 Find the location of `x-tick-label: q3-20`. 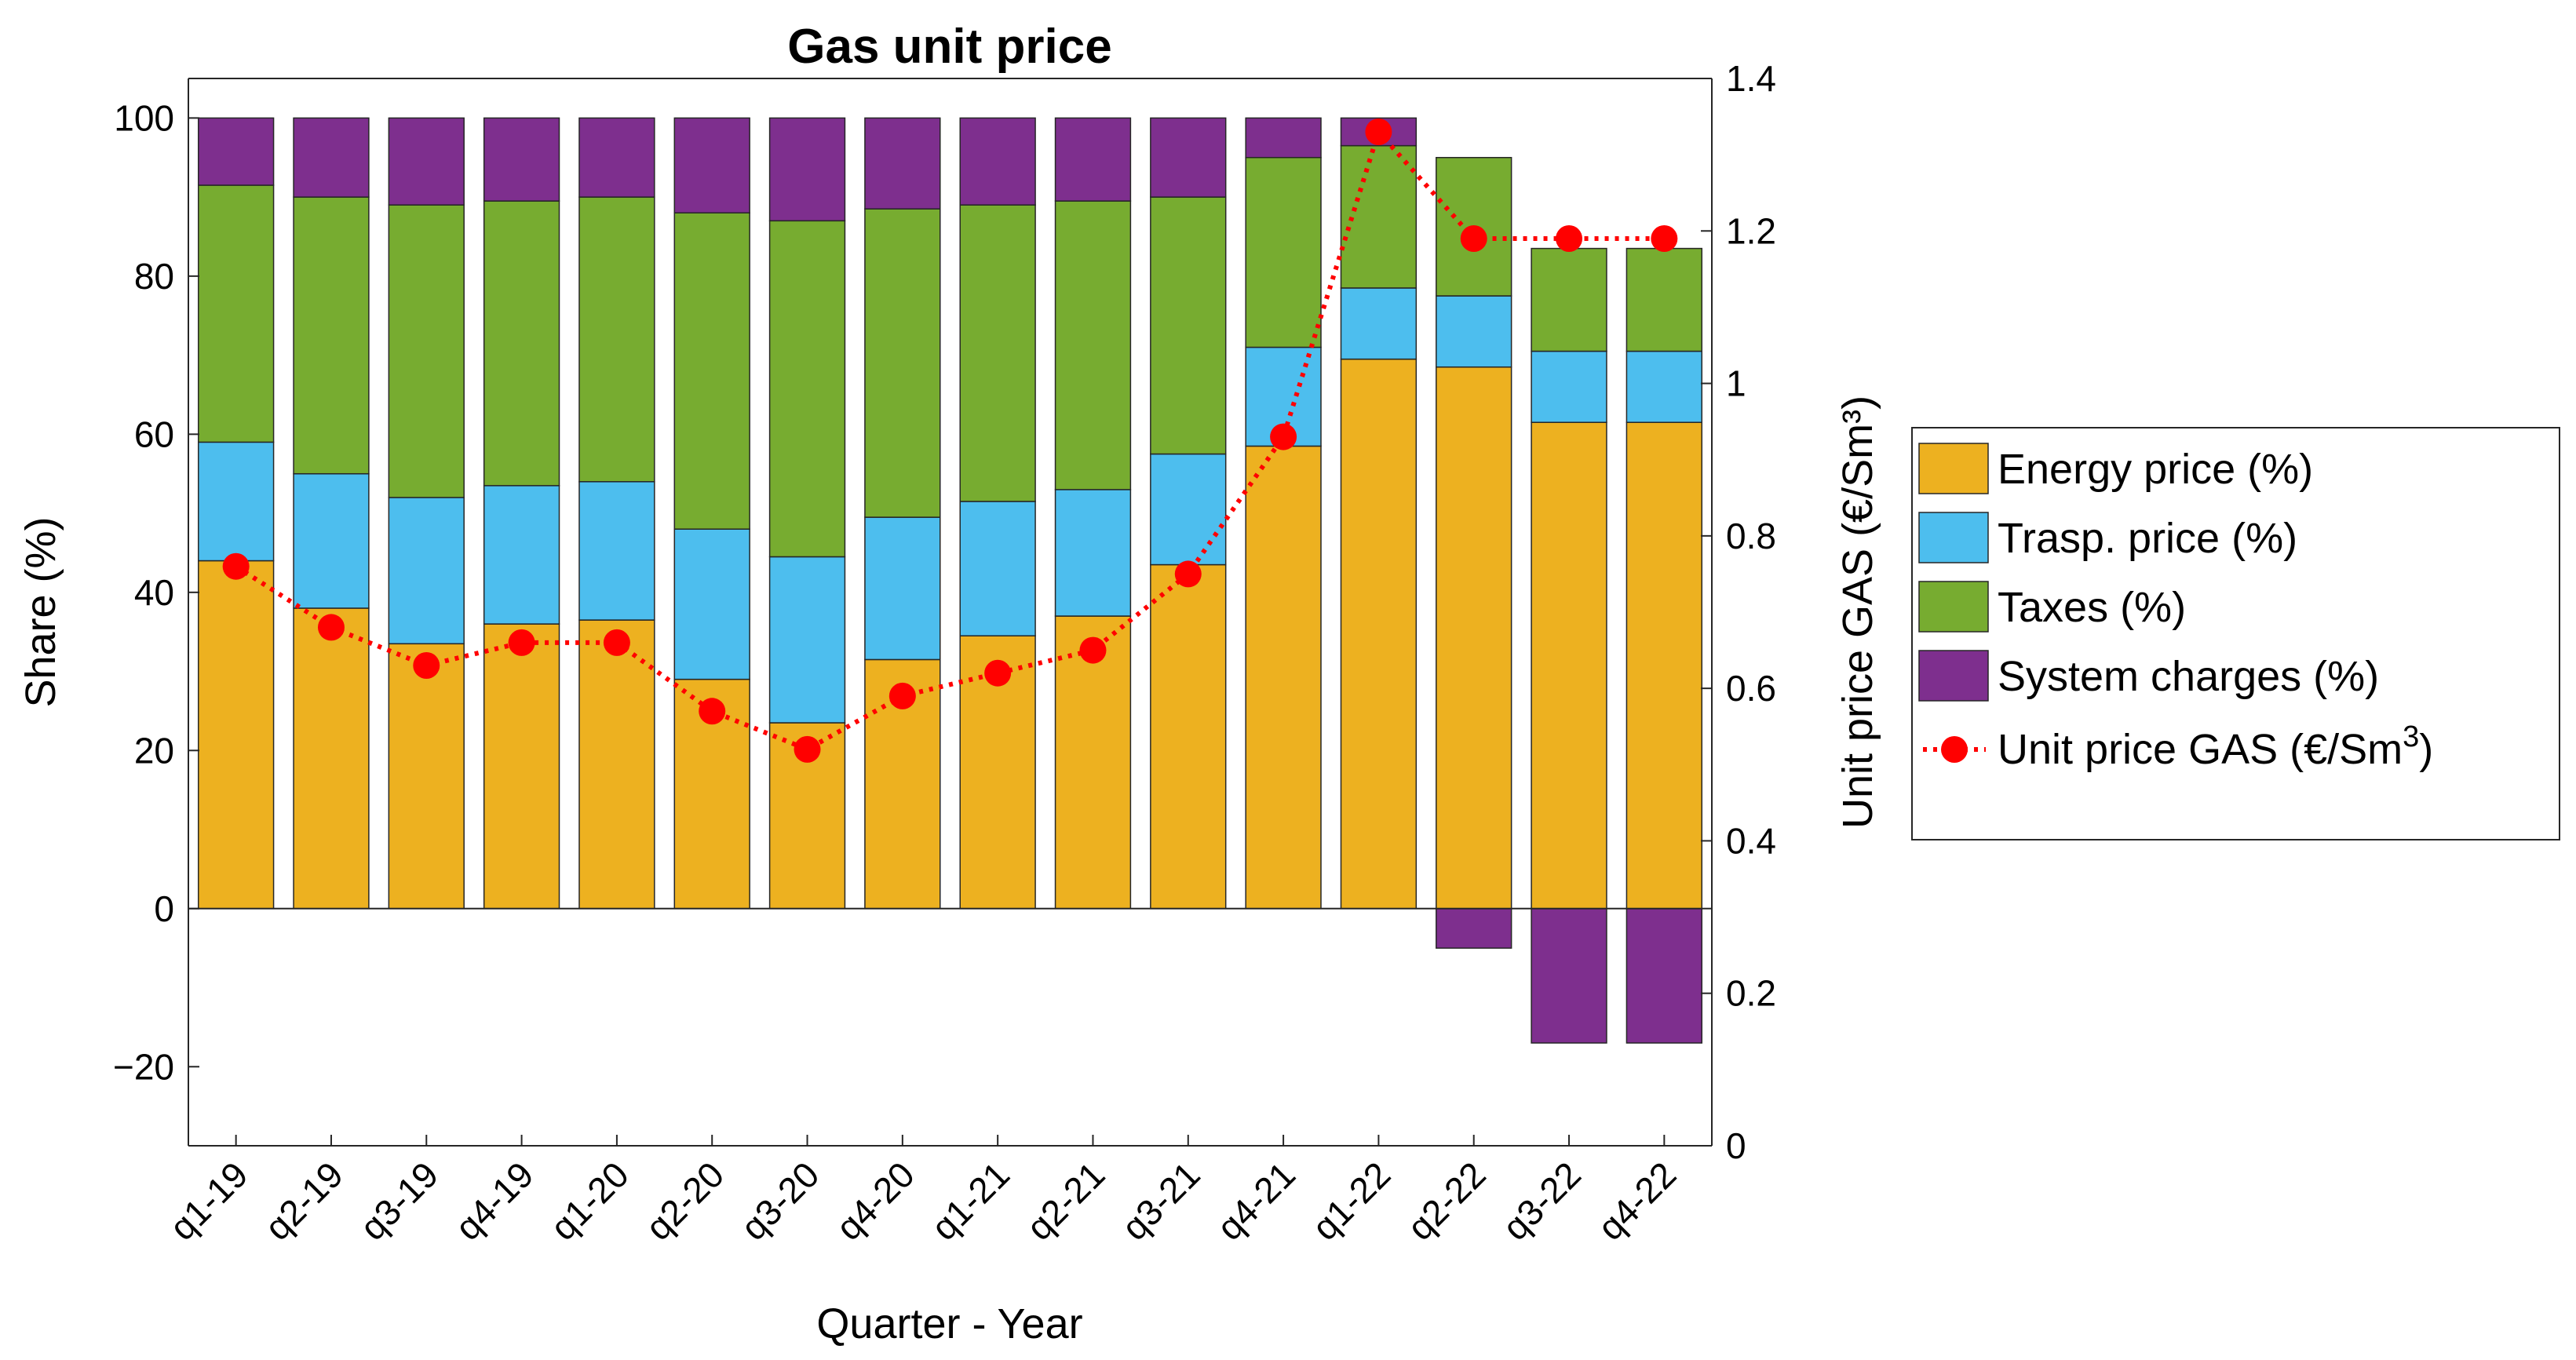

x-tick-label: q3-20 is located at coordinates (780, 1201).